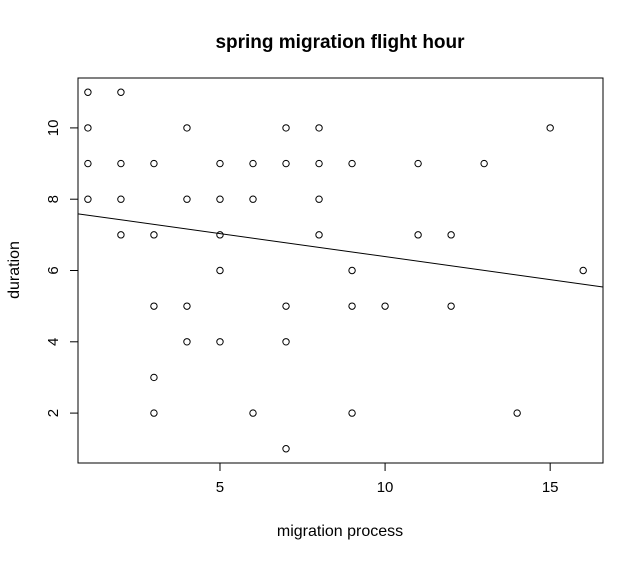  I want to click on x-axis-label: migration process, so click(340, 531).